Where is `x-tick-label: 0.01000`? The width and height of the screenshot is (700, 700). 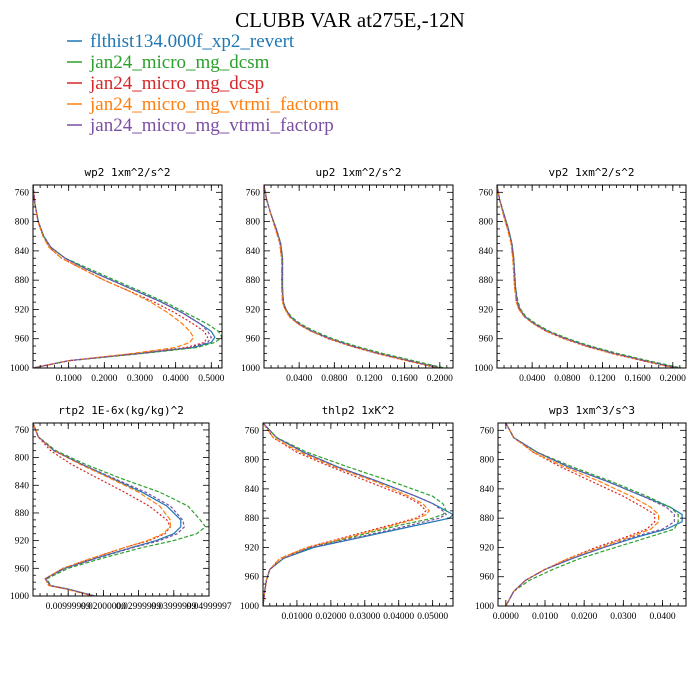
x-tick-label: 0.01000 is located at coordinates (296, 617).